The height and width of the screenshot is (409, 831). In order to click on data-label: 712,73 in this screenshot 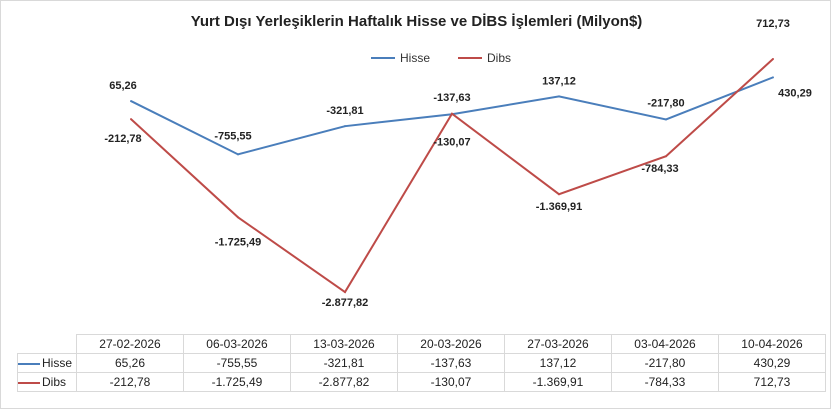, I will do `click(773, 24)`.